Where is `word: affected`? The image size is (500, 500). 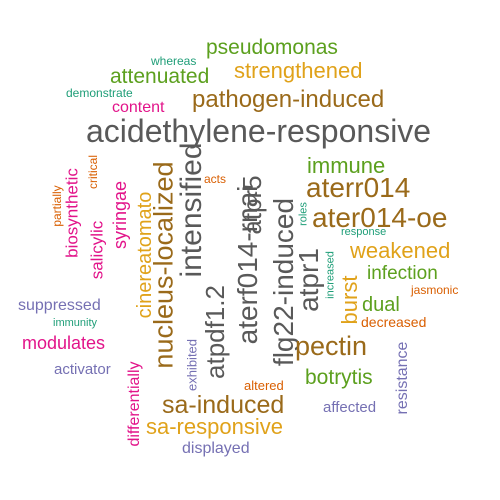 word: affected is located at coordinates (350, 407).